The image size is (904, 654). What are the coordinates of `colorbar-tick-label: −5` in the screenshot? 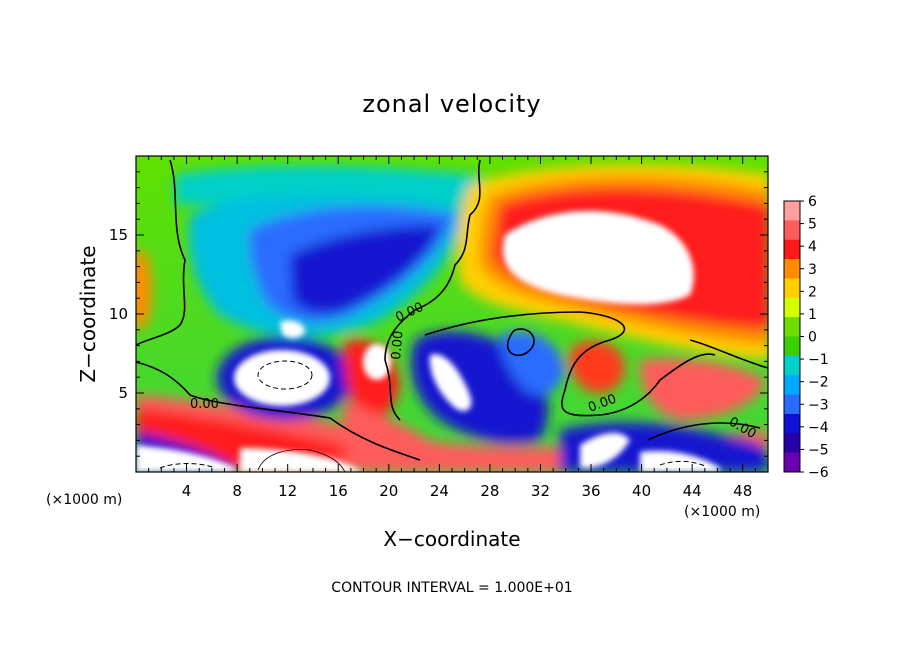 It's located at (818, 450).